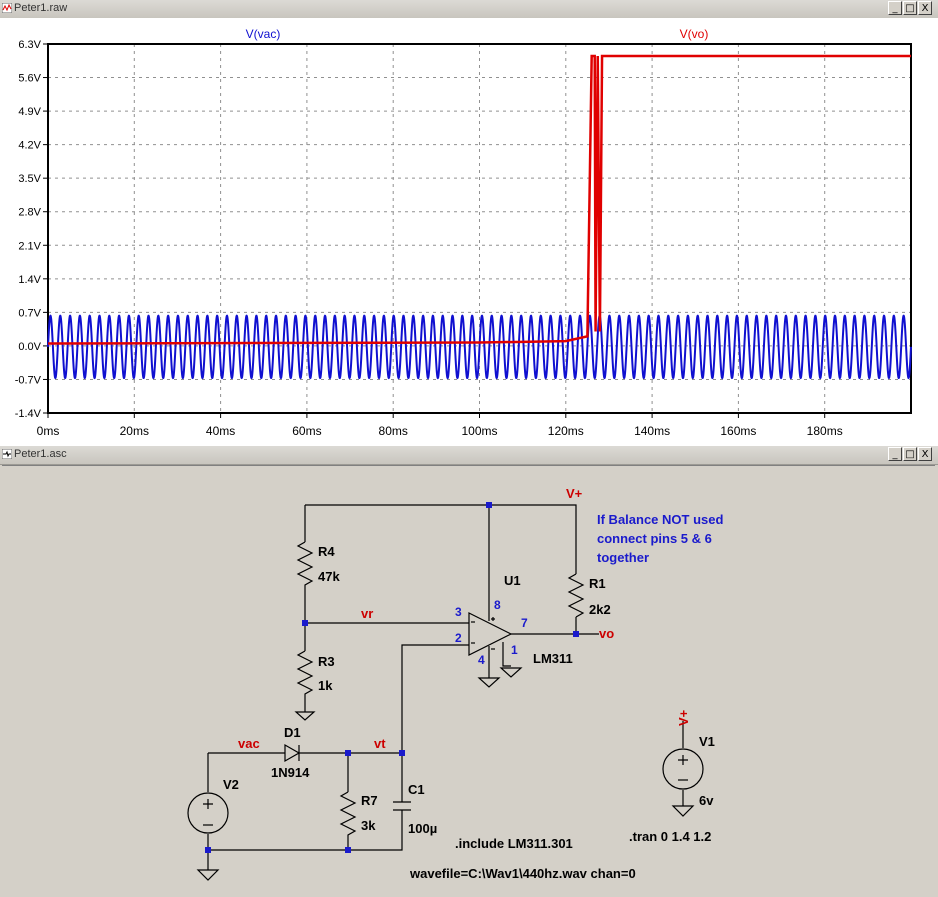  What do you see at coordinates (738, 431) in the screenshot?
I see `x-tick-label: 160ms` at bounding box center [738, 431].